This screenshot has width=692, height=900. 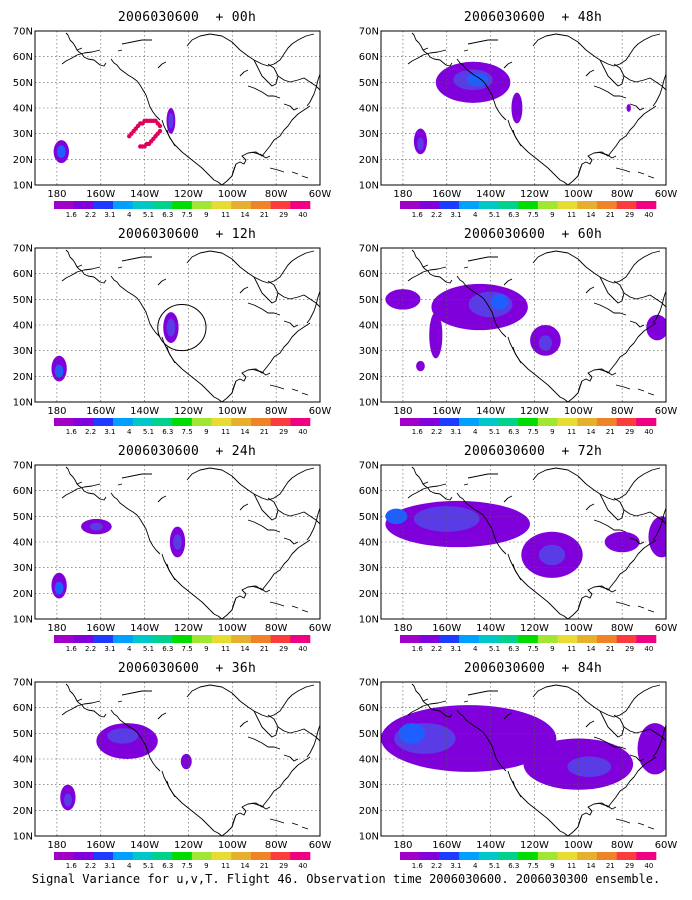 What do you see at coordinates (622, 628) in the screenshot?
I see `lon-tick-label: 80W` at bounding box center [622, 628].